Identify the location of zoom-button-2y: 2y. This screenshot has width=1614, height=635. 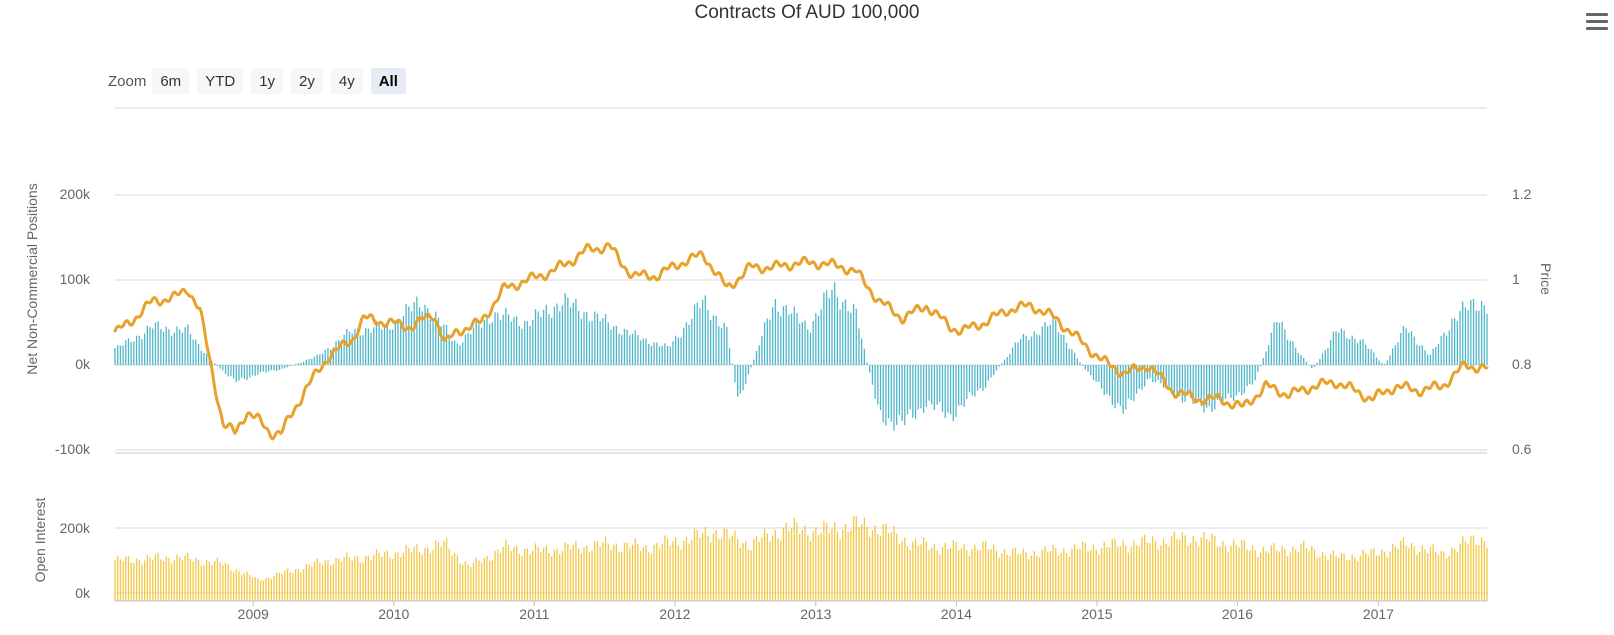
(307, 81).